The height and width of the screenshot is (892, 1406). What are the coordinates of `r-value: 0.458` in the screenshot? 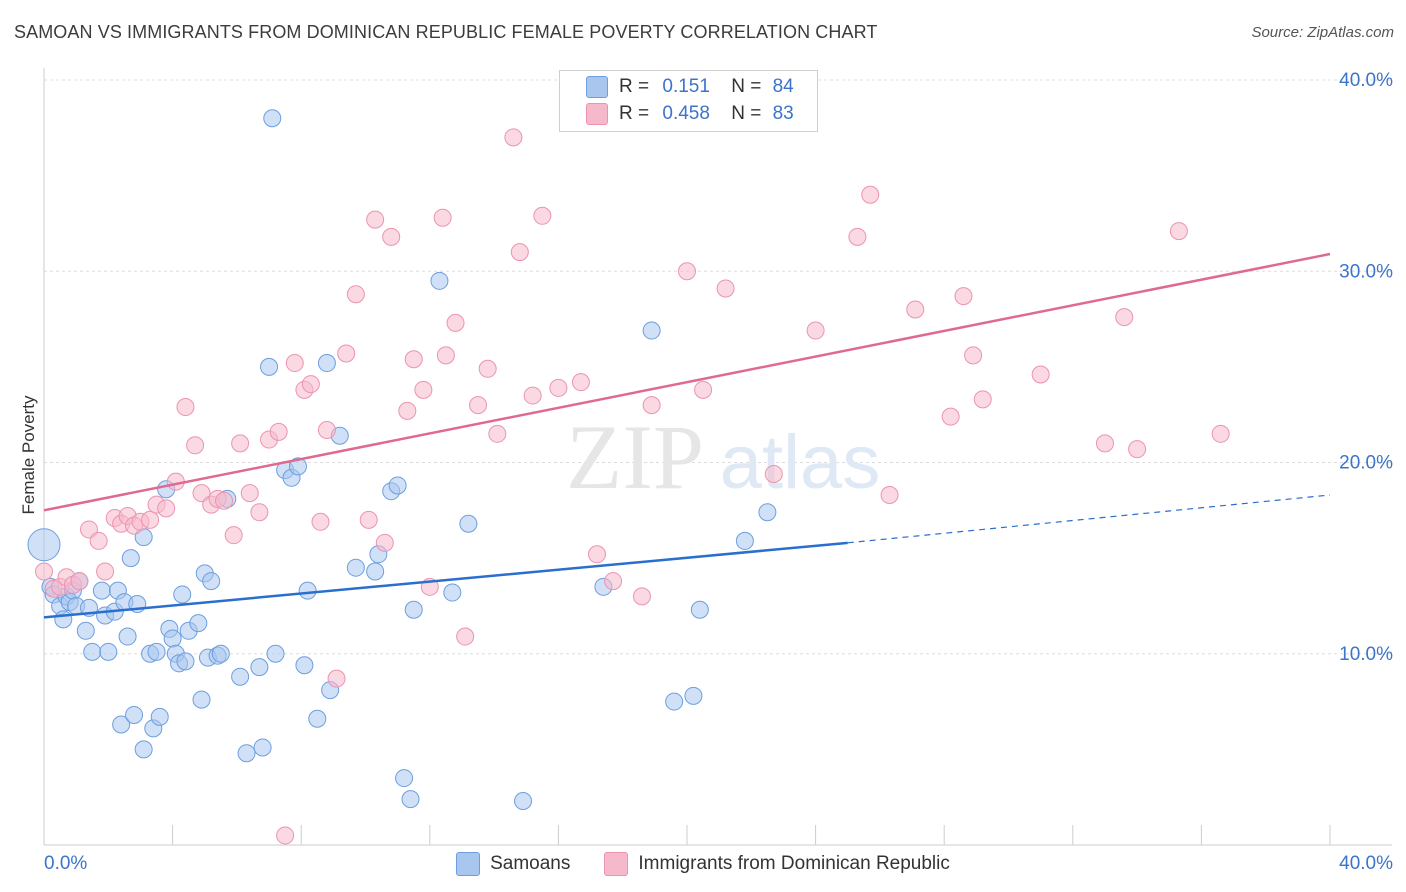 It's located at (686, 113).